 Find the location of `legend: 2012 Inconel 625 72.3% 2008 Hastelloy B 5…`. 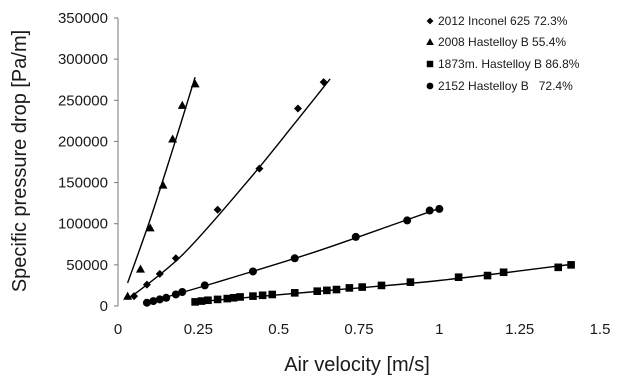

legend: 2012 Inconel 625 72.3% 2008 Hastelloy B 5… is located at coordinates (503, 53).